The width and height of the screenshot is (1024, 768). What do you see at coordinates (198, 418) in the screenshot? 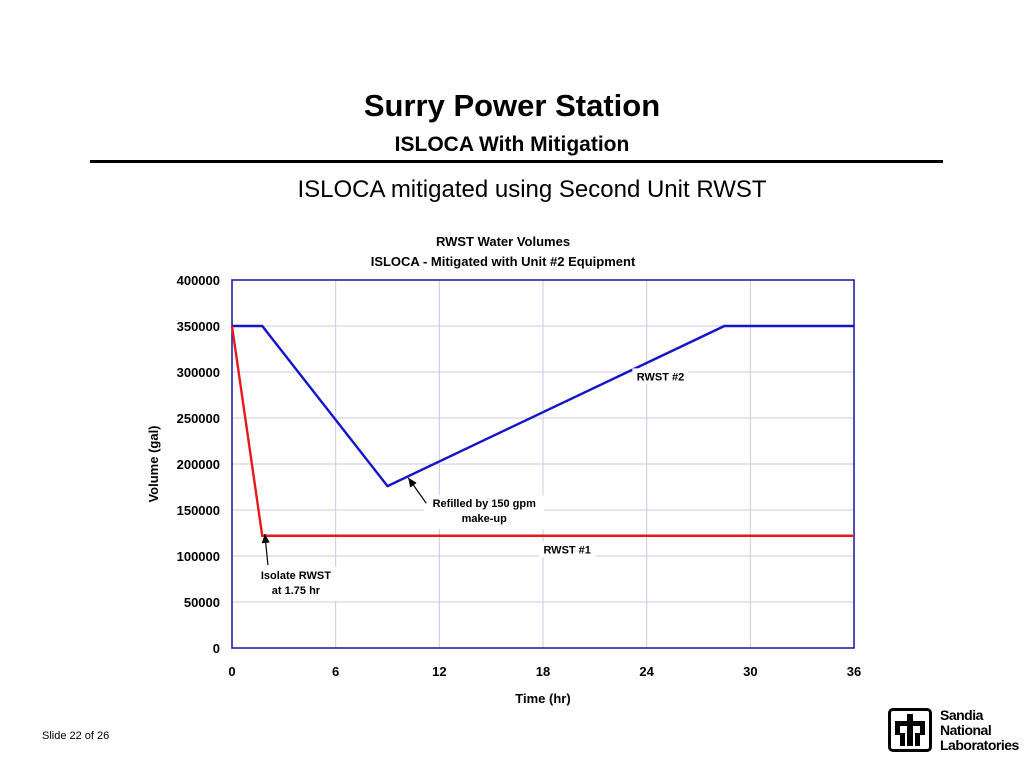
I see `y-tick-label: 250000` at bounding box center [198, 418].